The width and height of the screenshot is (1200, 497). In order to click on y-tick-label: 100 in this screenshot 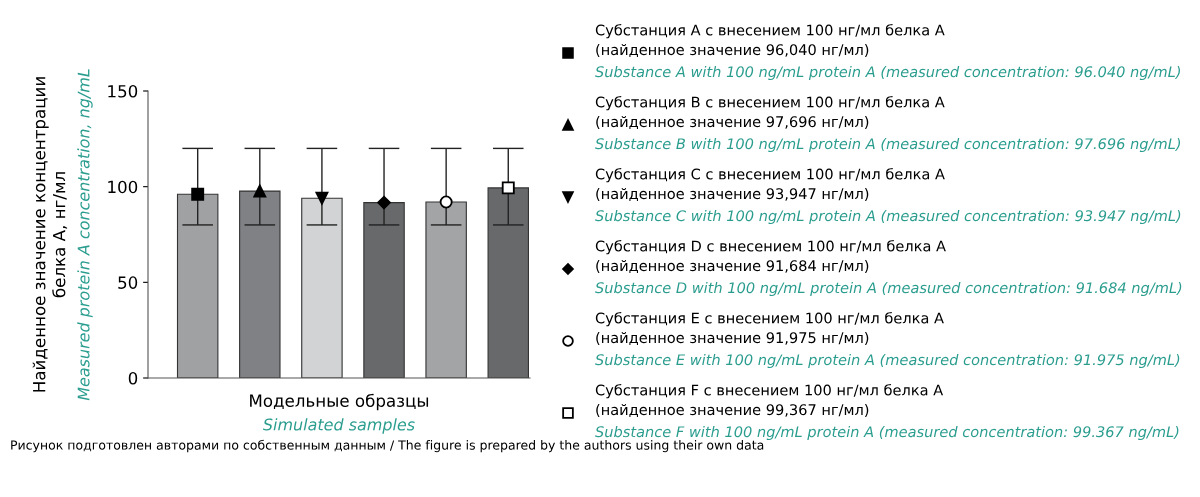, I will do `click(123, 187)`.